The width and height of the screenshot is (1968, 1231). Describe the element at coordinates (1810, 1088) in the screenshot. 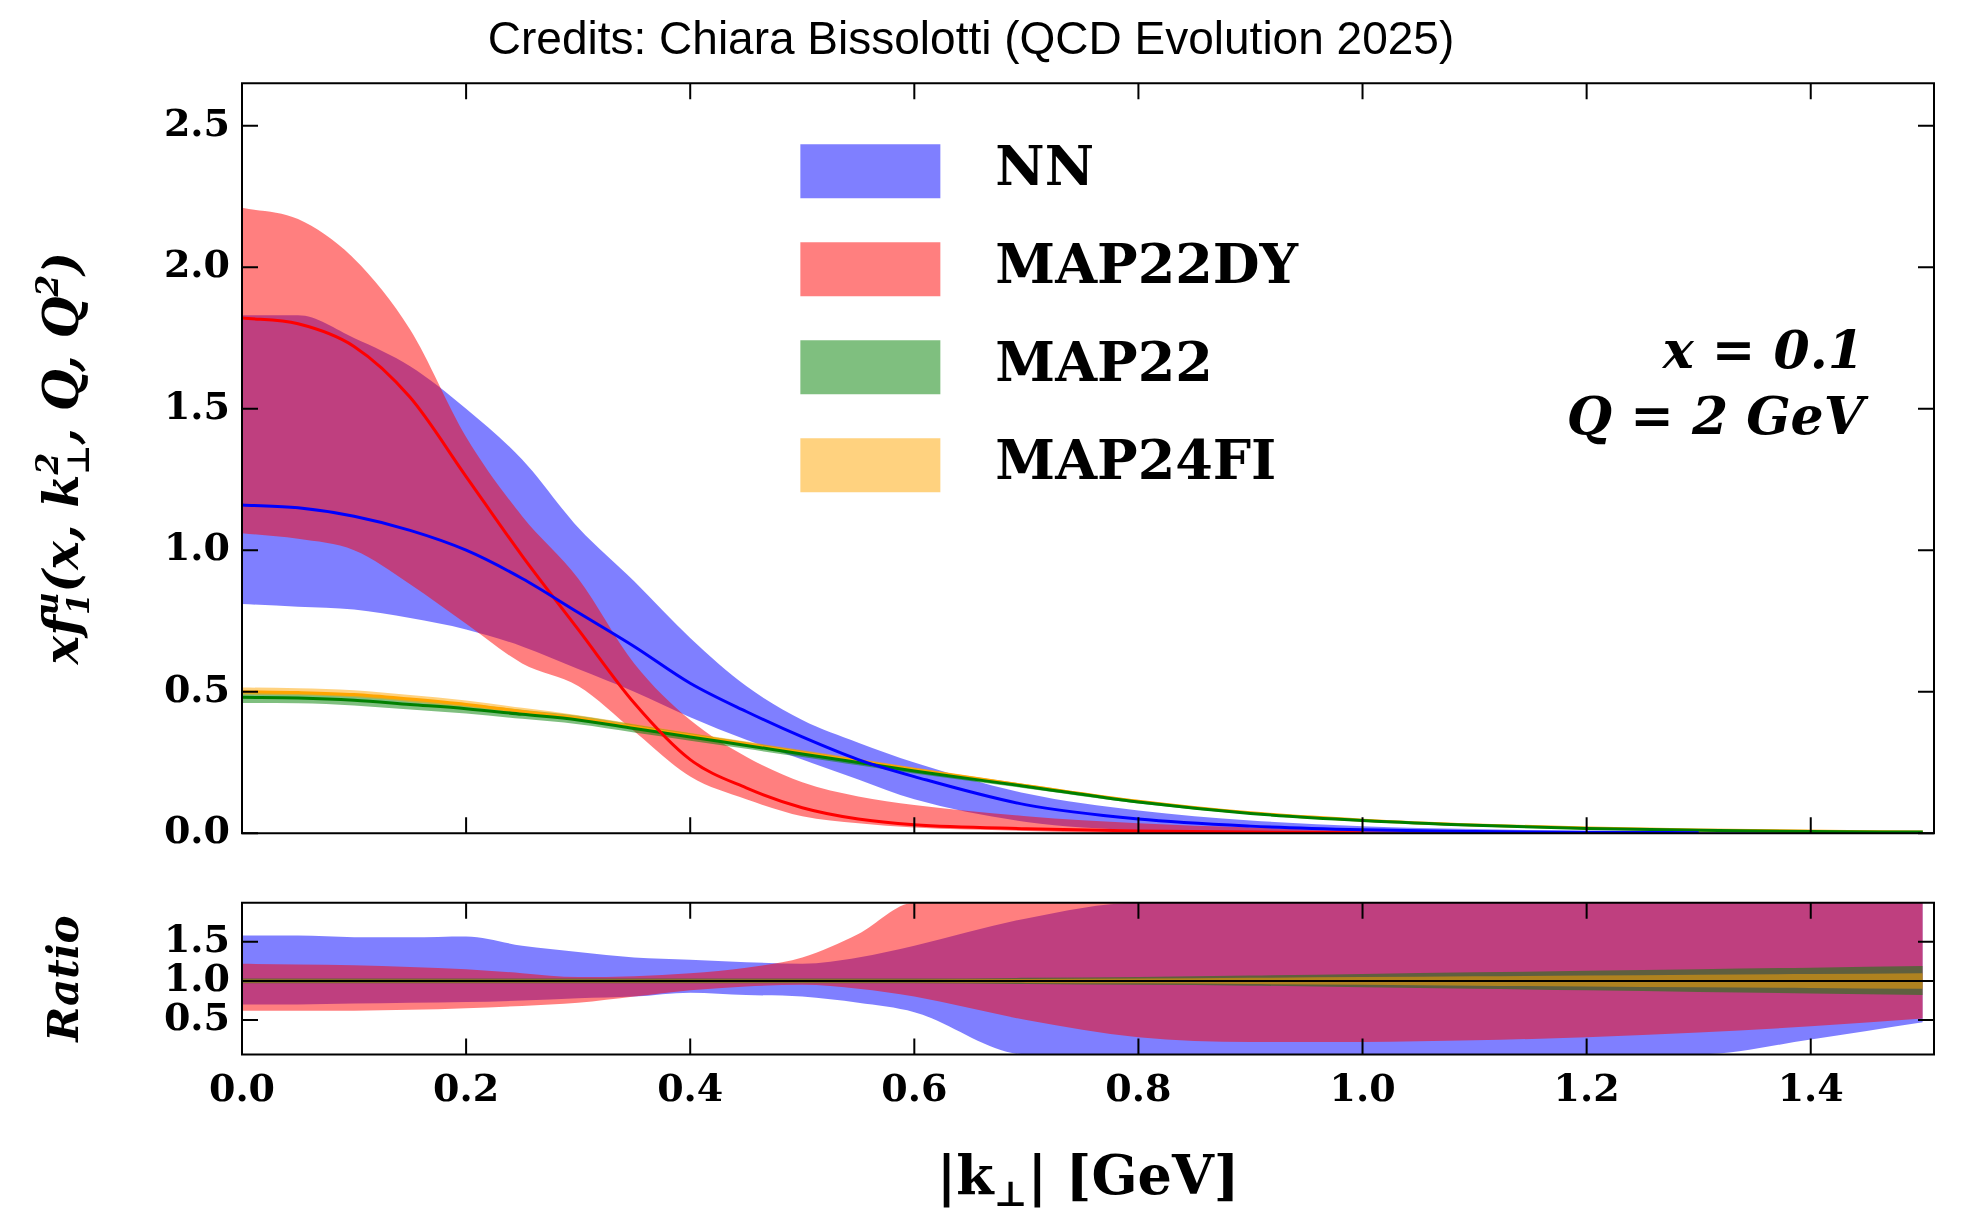

I see `x-tick-label: 1.4` at that location.